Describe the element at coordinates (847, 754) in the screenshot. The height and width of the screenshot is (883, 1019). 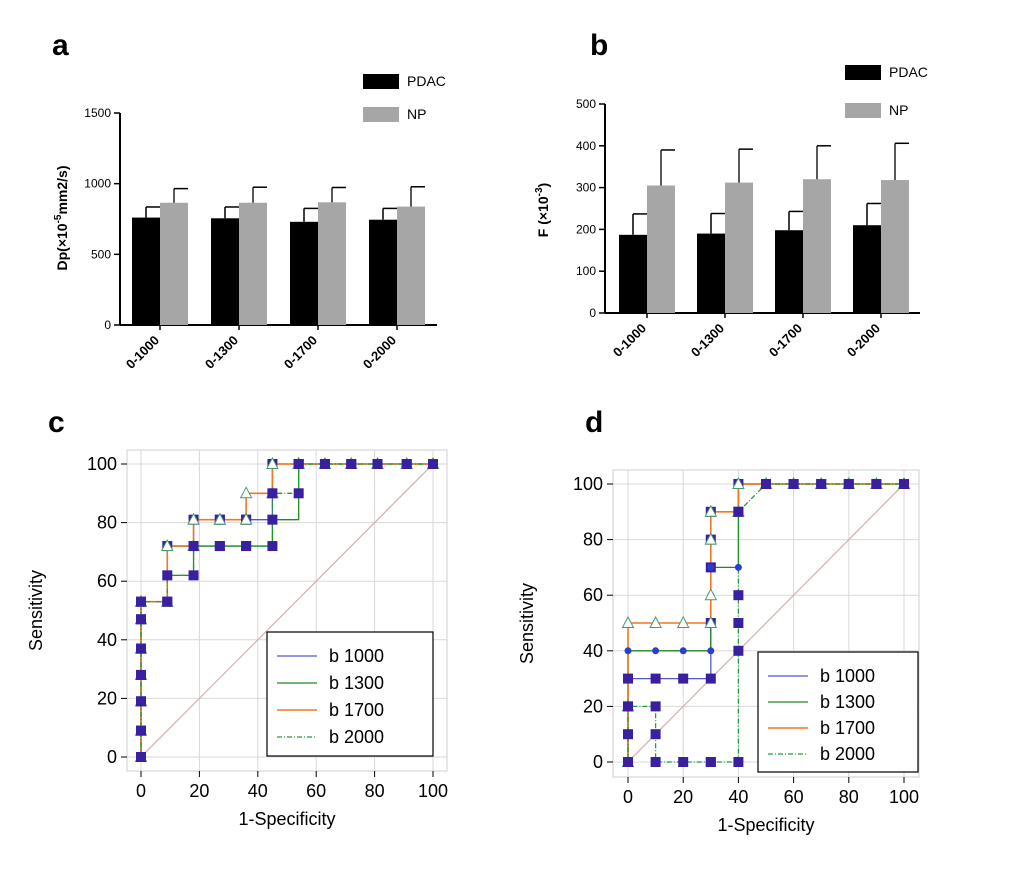
I see `legend-label-b-2000: b 2000` at that location.